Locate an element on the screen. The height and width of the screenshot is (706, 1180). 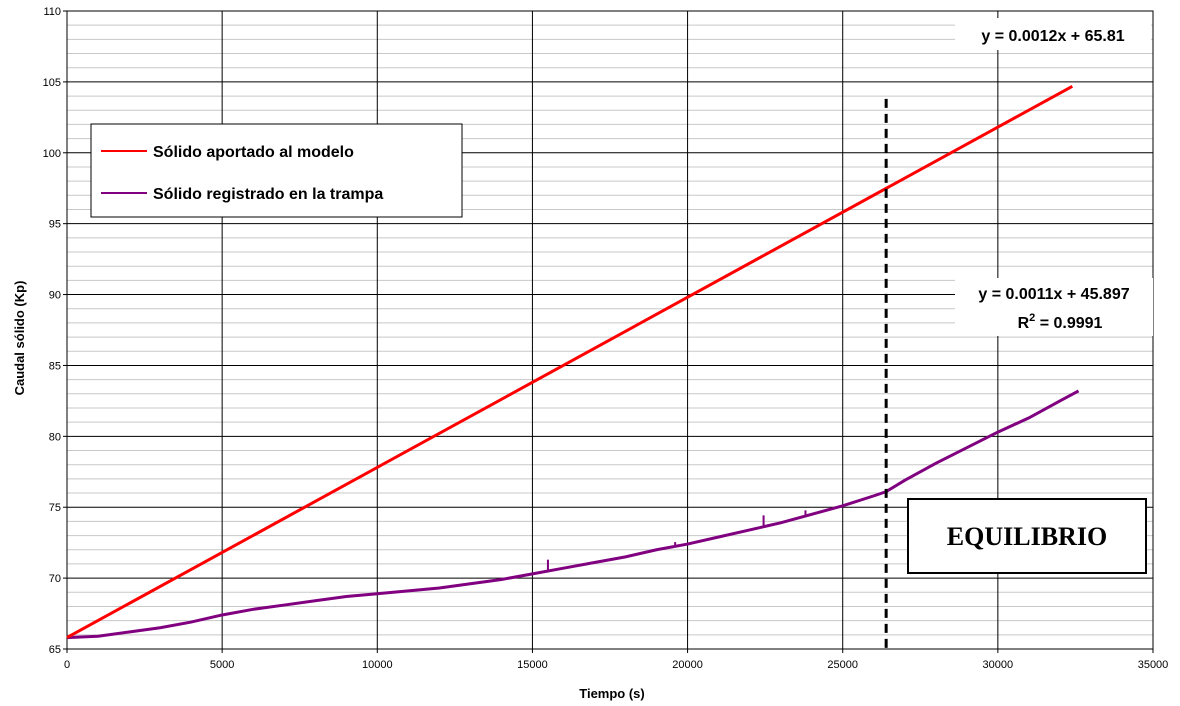
y-tick-label: 65 is located at coordinates (55, 650).